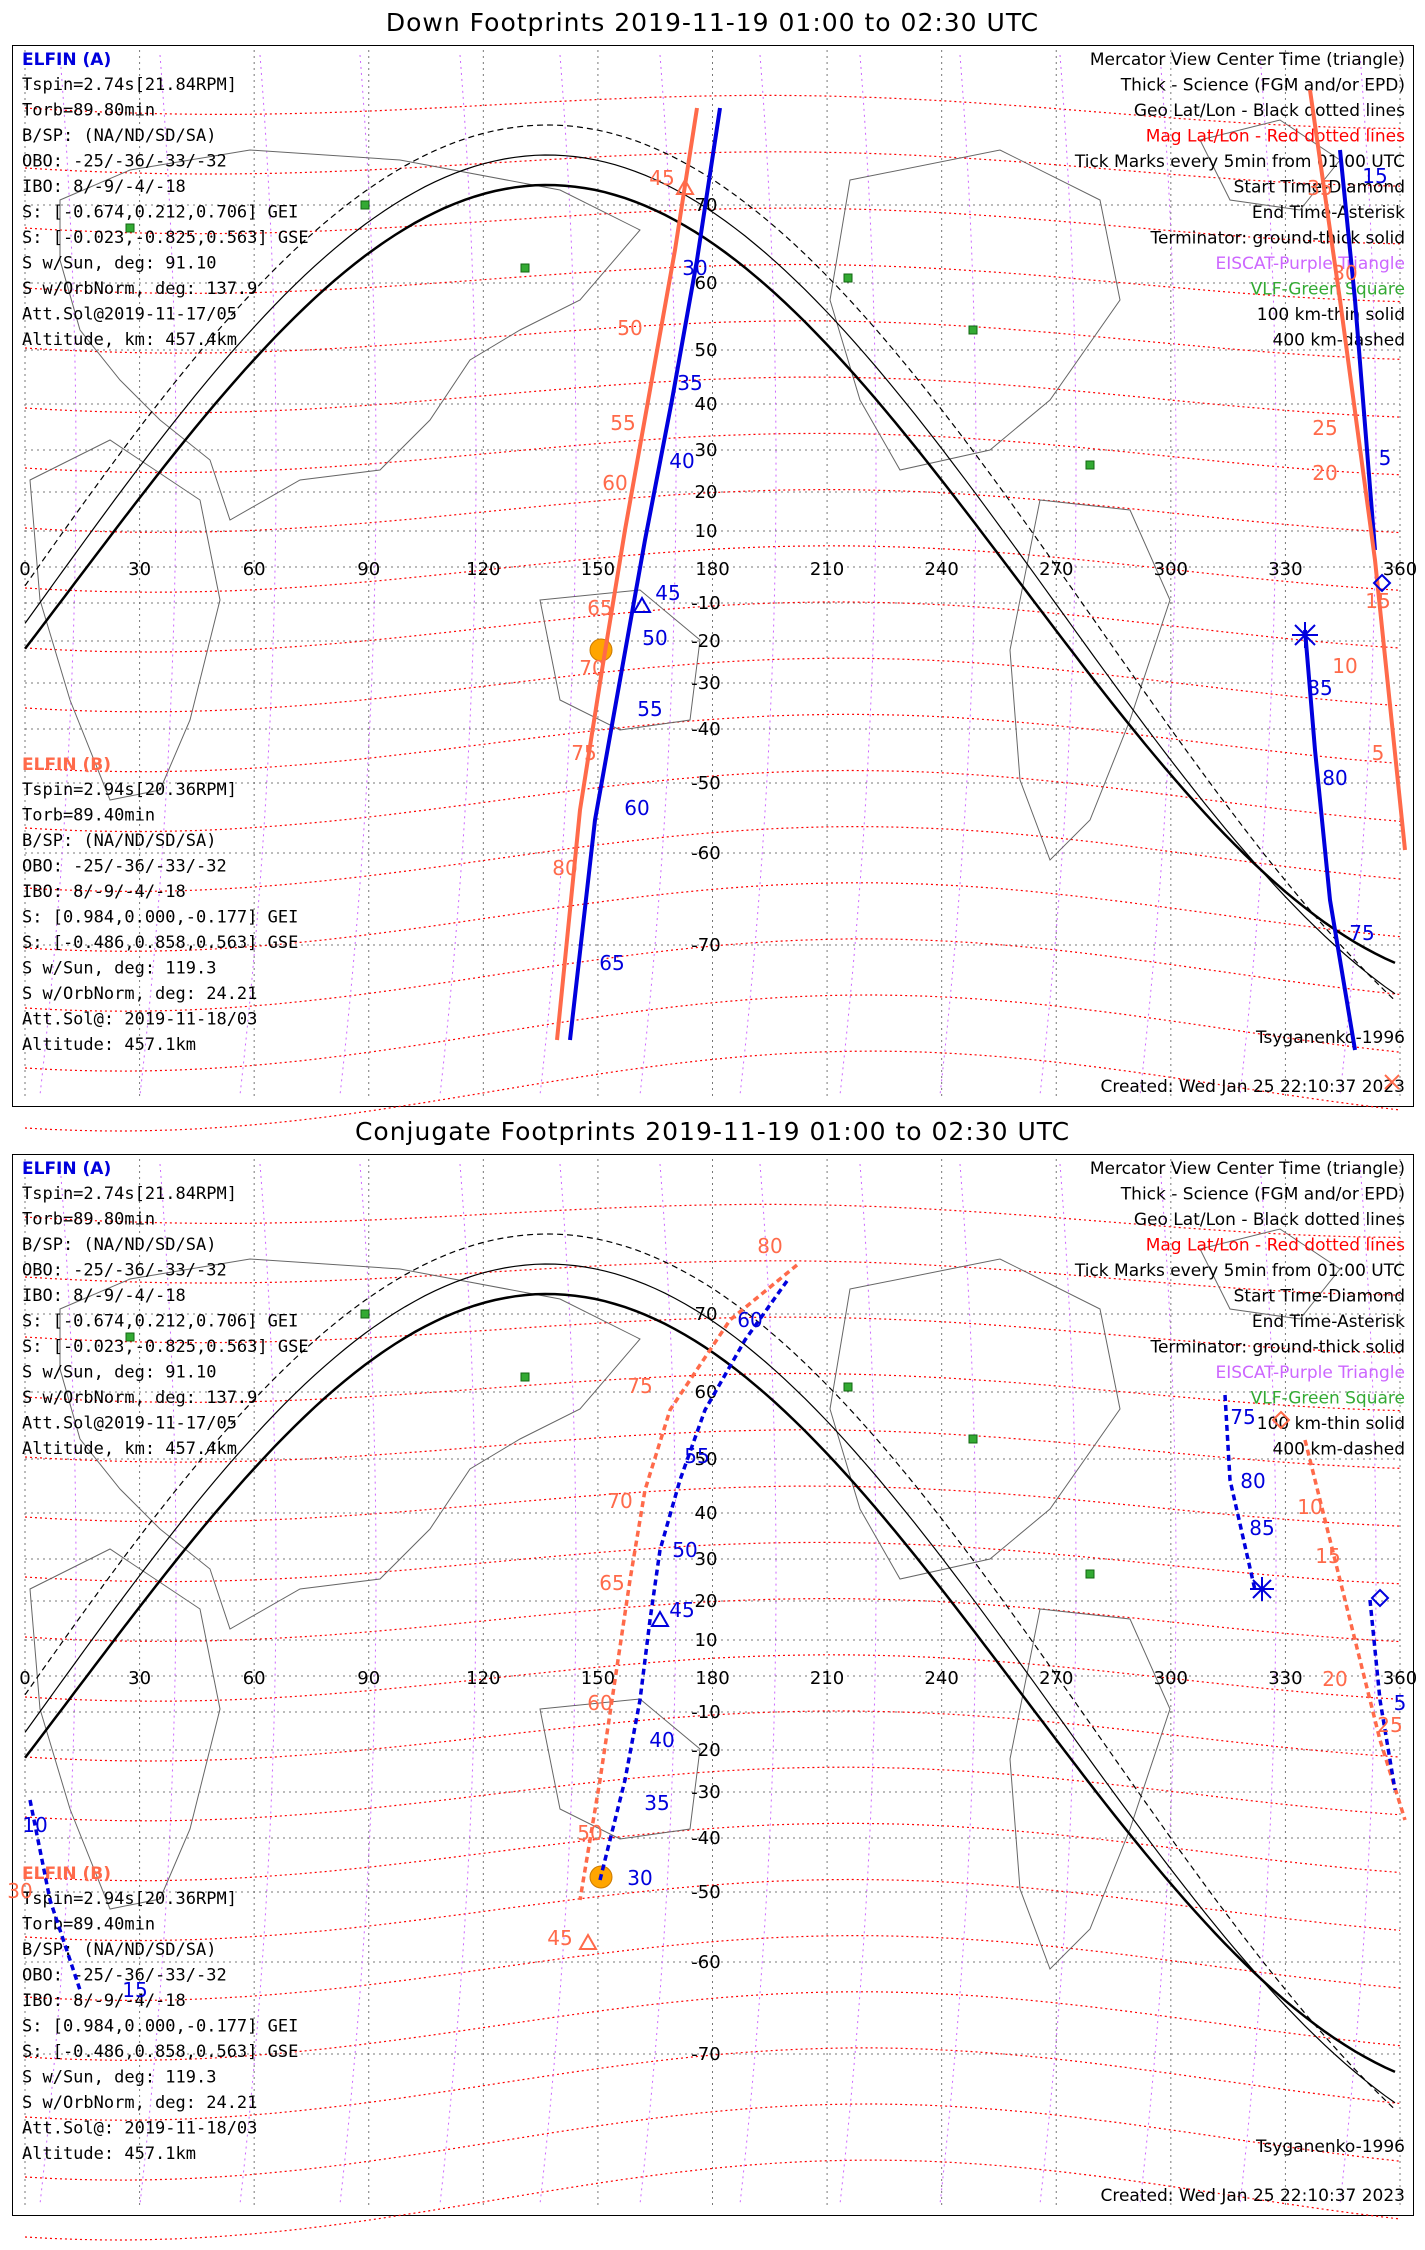 Image resolution: width=1425 pixels, height=2250 pixels. Describe the element at coordinates (1330, 840) in the screenshot. I see `elfin-a-track-segment` at that location.